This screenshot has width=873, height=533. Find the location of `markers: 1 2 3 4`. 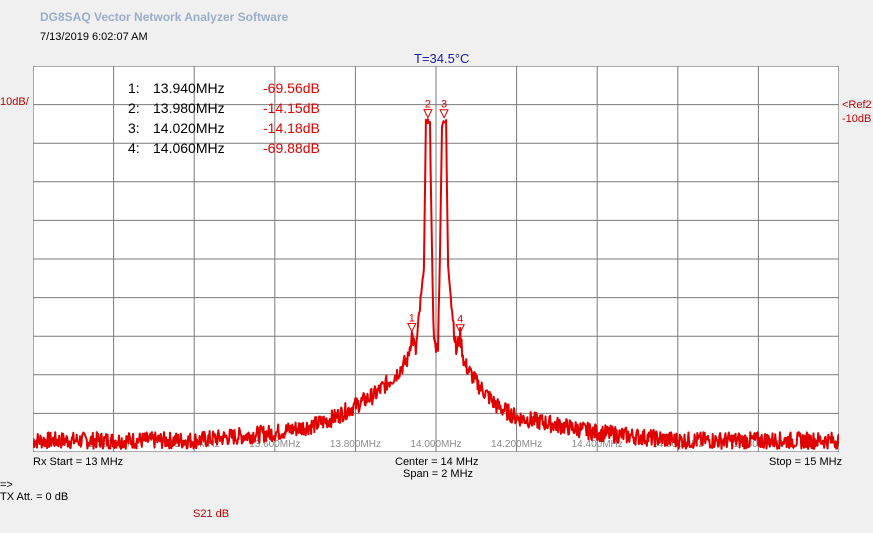

markers: 1 2 3 4 is located at coordinates (436, 216).